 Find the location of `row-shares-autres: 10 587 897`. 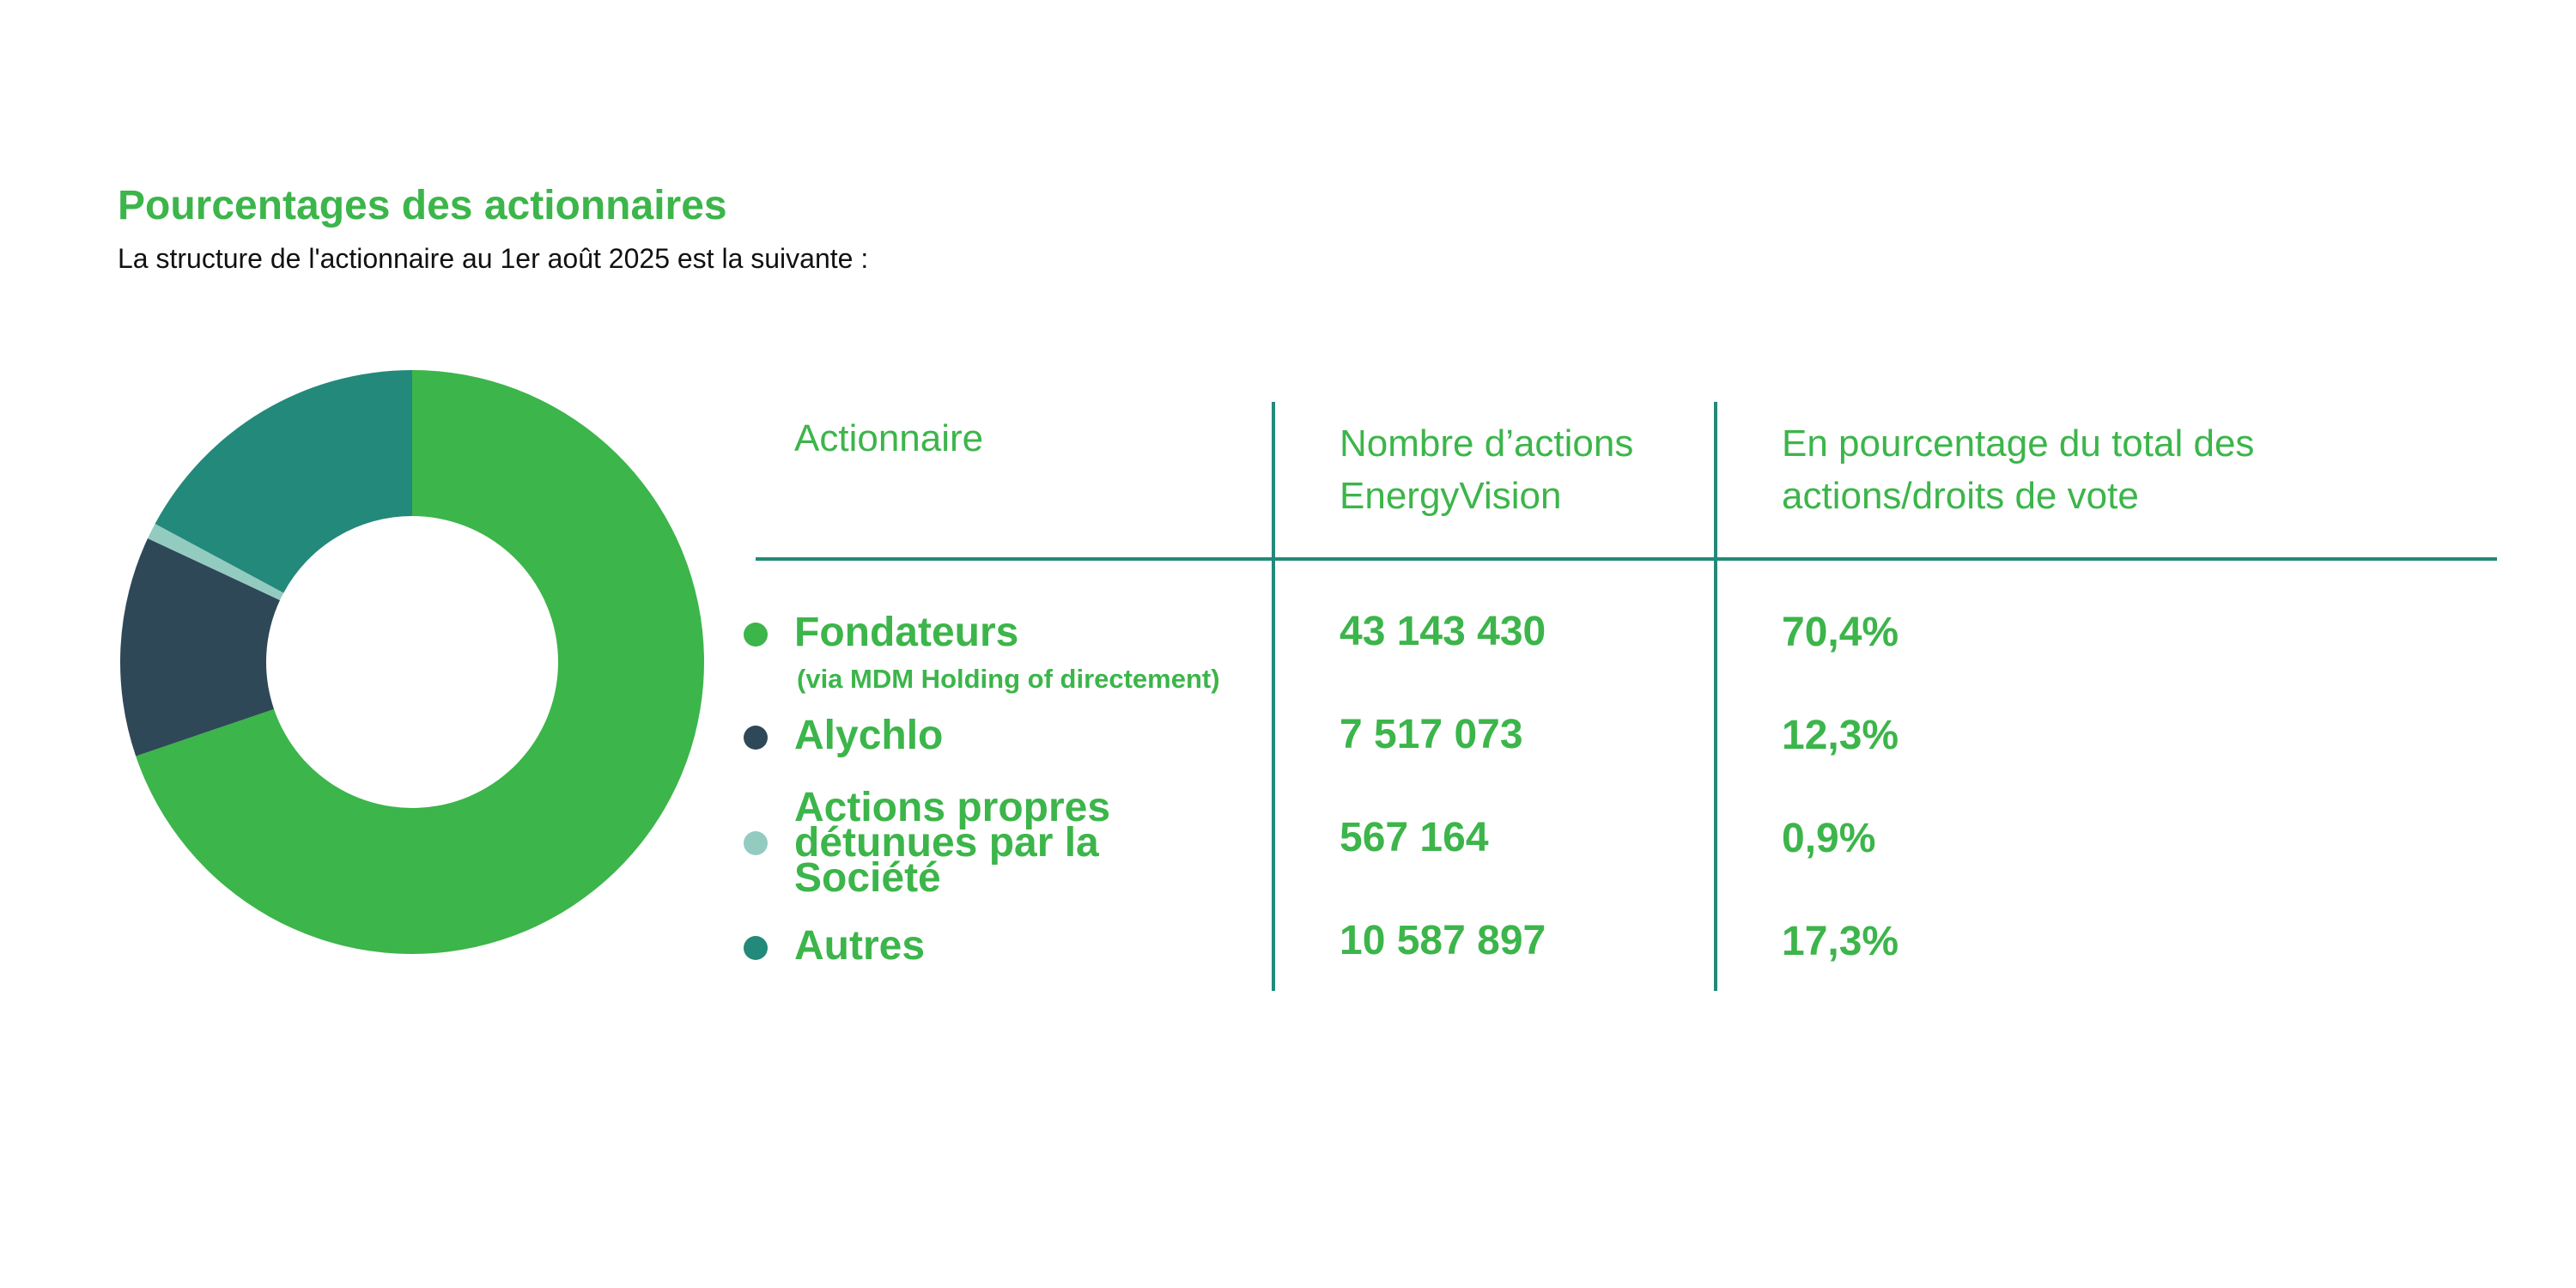

row-shares-autres: 10 587 897 is located at coordinates (1443, 940).